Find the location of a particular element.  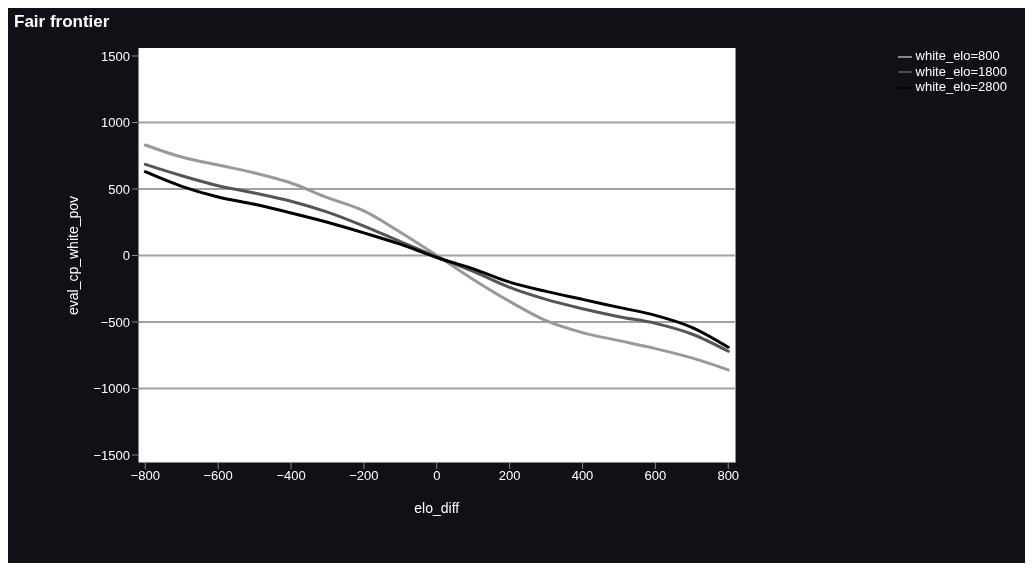

chart-title: Fair frontier is located at coordinates (62, 22).